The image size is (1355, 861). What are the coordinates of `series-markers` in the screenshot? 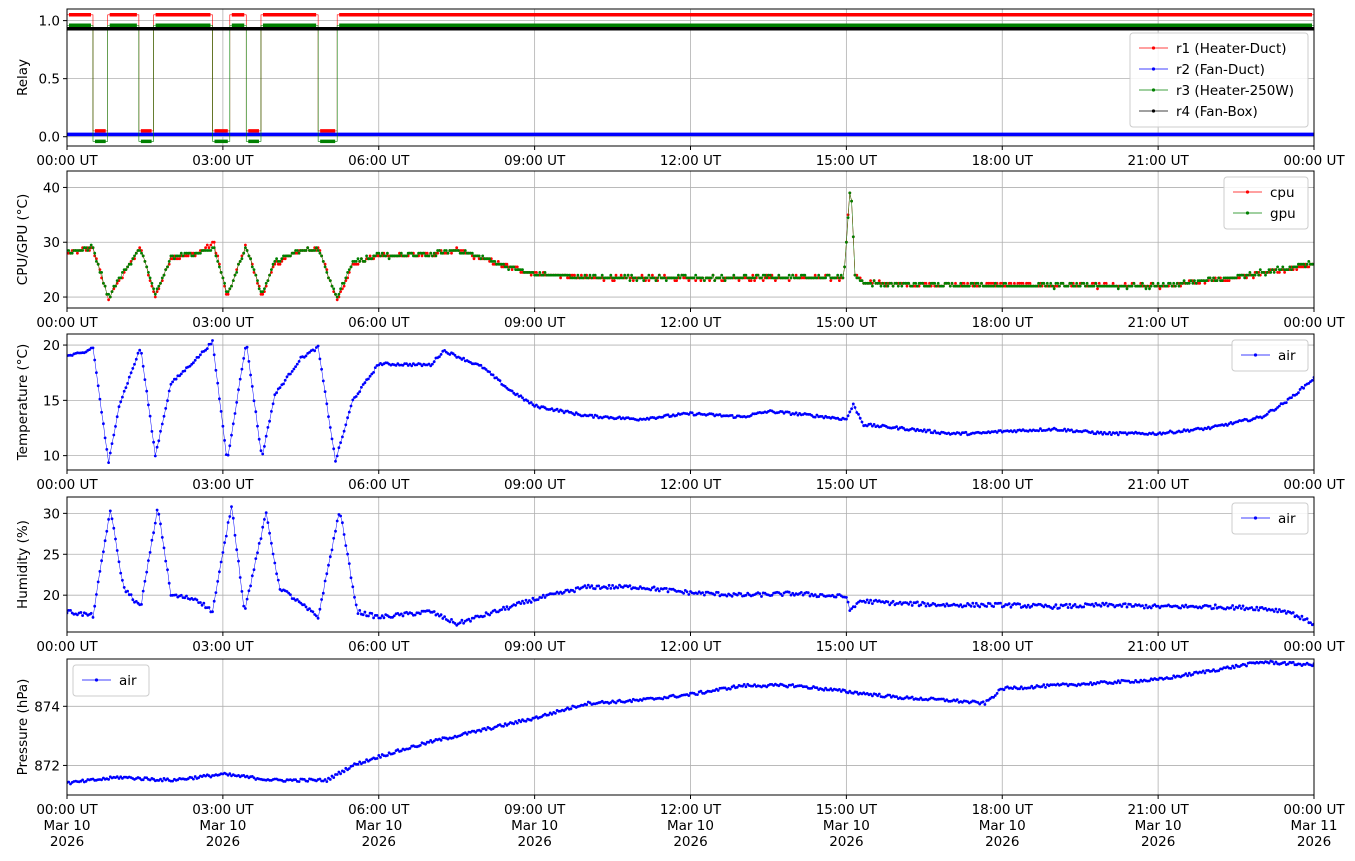 It's located at (690, 401).